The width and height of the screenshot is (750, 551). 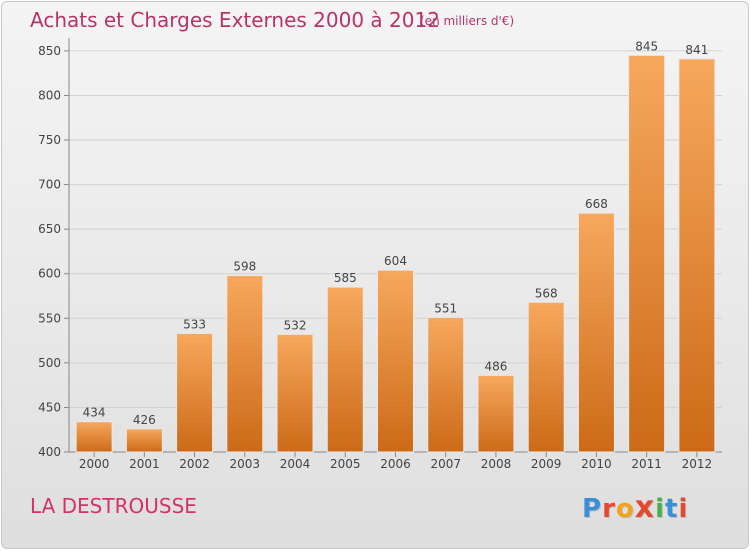 What do you see at coordinates (245, 364) in the screenshot?
I see `bar-2003` at bounding box center [245, 364].